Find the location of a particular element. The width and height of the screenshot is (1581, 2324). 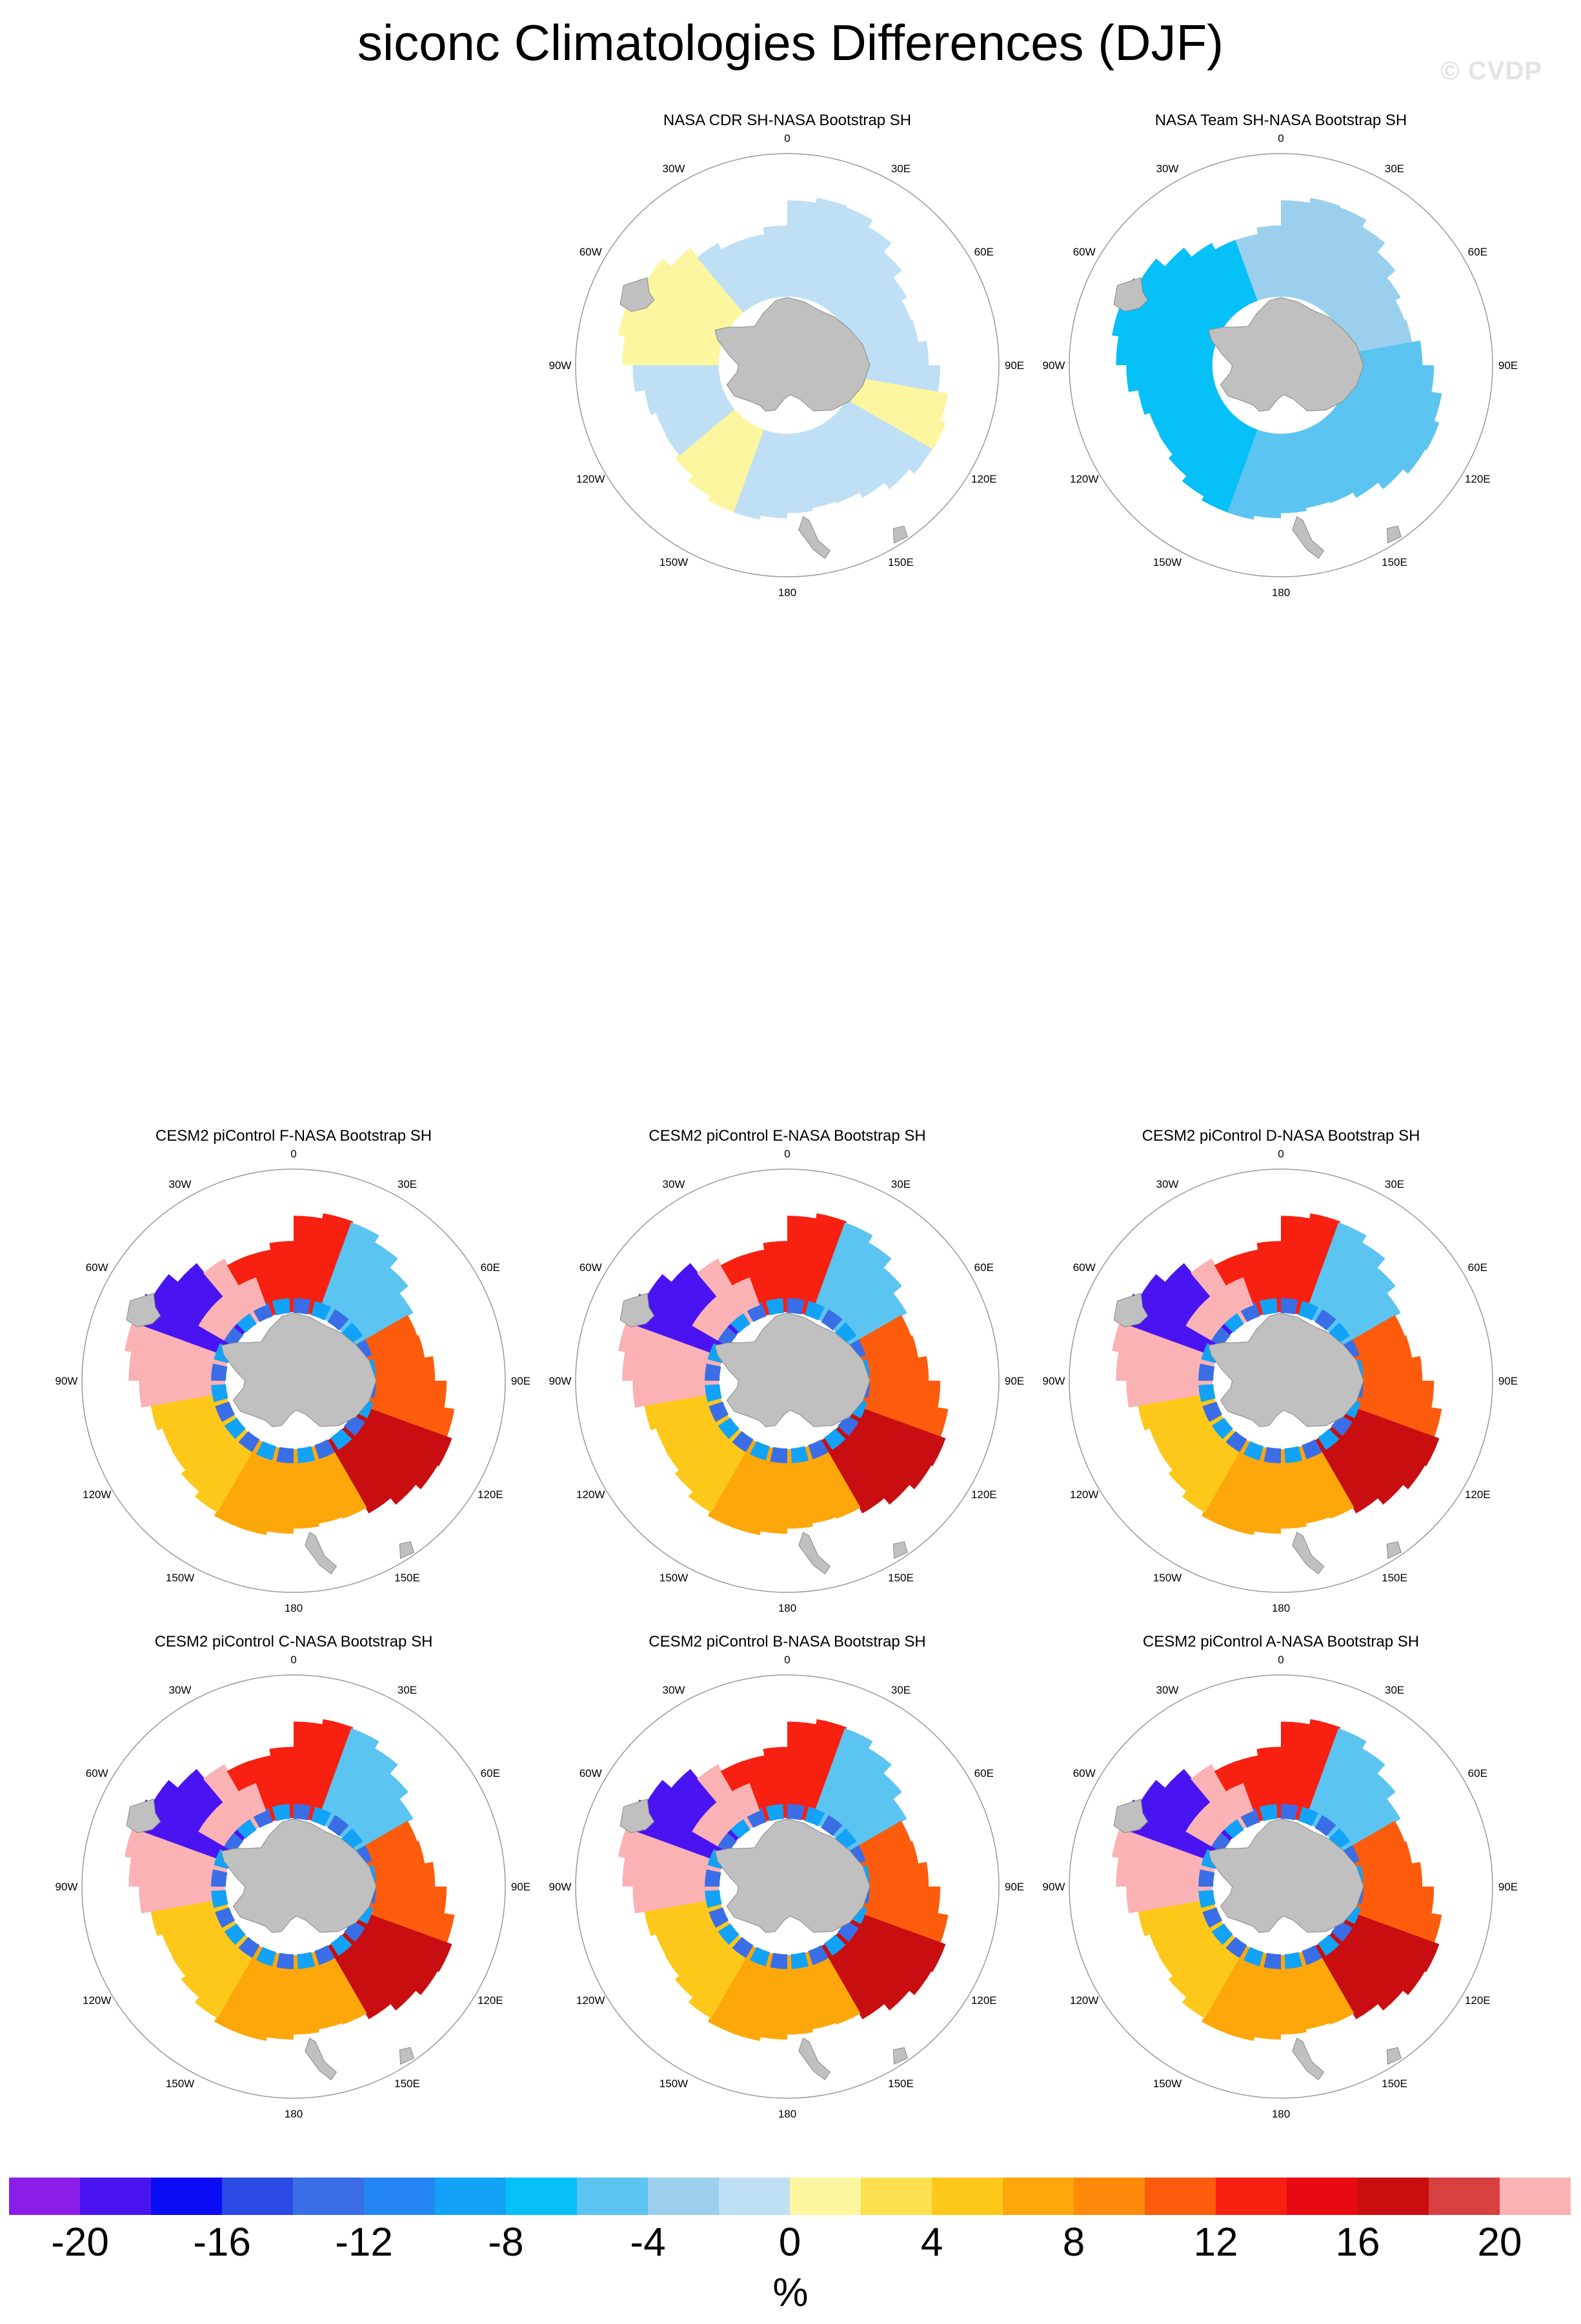

new-zealand-landmass is located at coordinates (1308, 537).